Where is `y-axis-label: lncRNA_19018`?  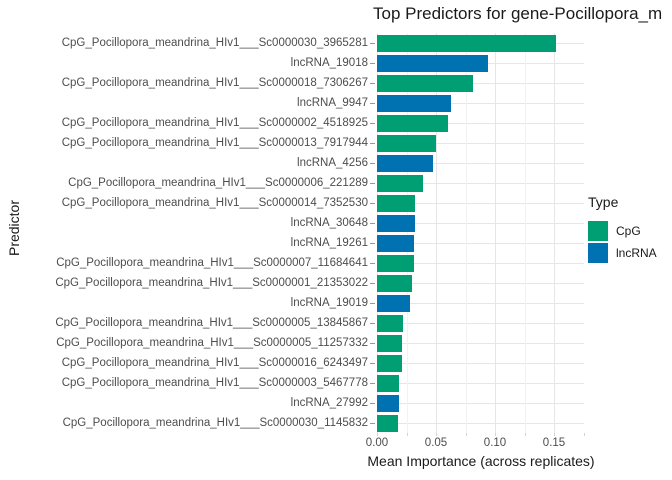 y-axis-label: lncRNA_19018 is located at coordinates (329, 63).